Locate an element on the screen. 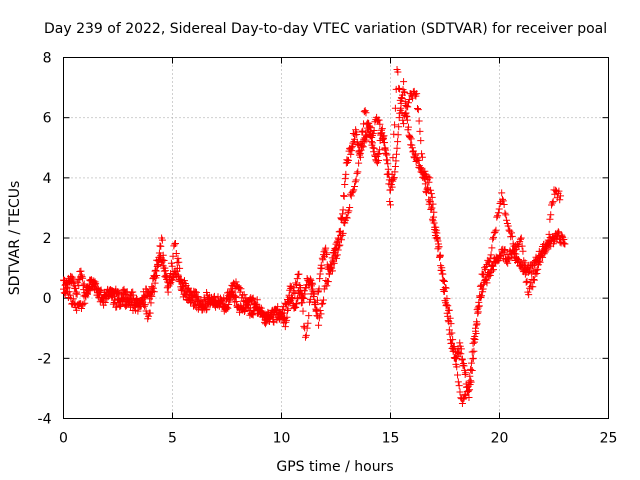 The height and width of the screenshot is (480, 640). x-tick-label: 15 is located at coordinates (391, 439).